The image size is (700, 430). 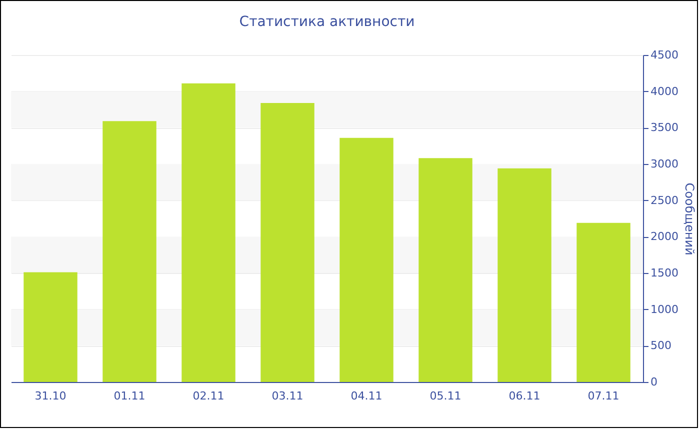 I want to click on y-tick-label: 4000, so click(x=664, y=91).